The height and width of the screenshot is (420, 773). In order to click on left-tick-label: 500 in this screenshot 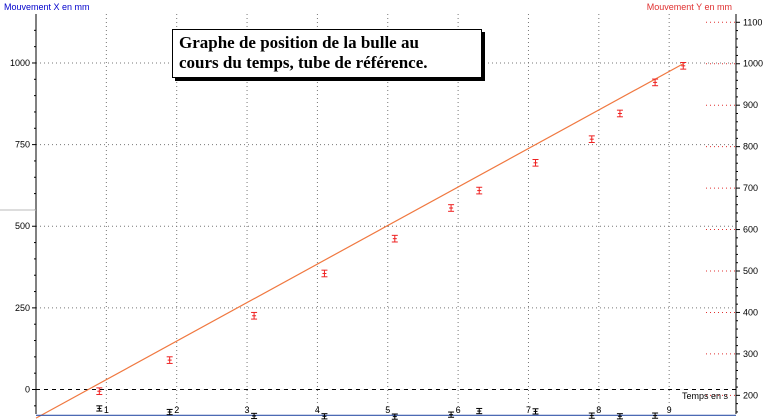, I will do `click(22, 226)`.